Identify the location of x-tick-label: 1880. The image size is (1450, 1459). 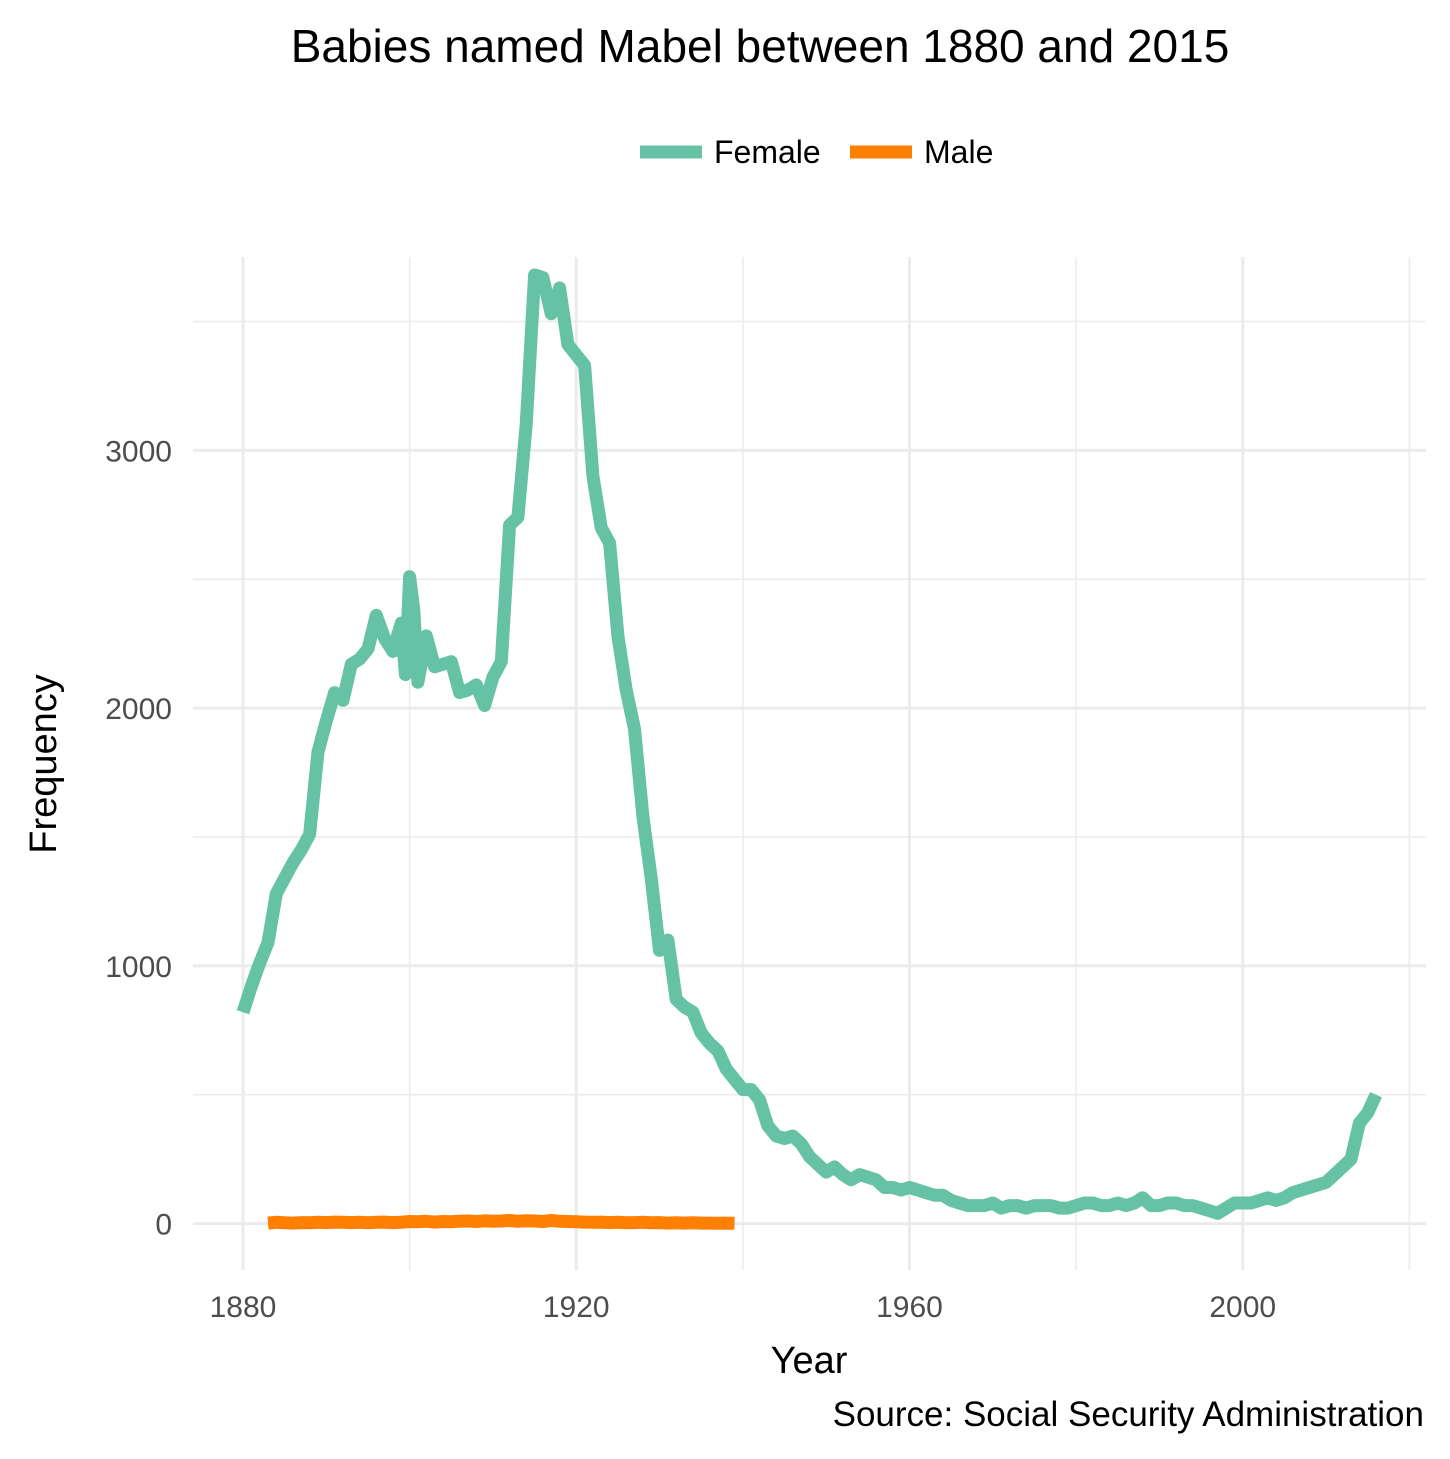
(243, 1307).